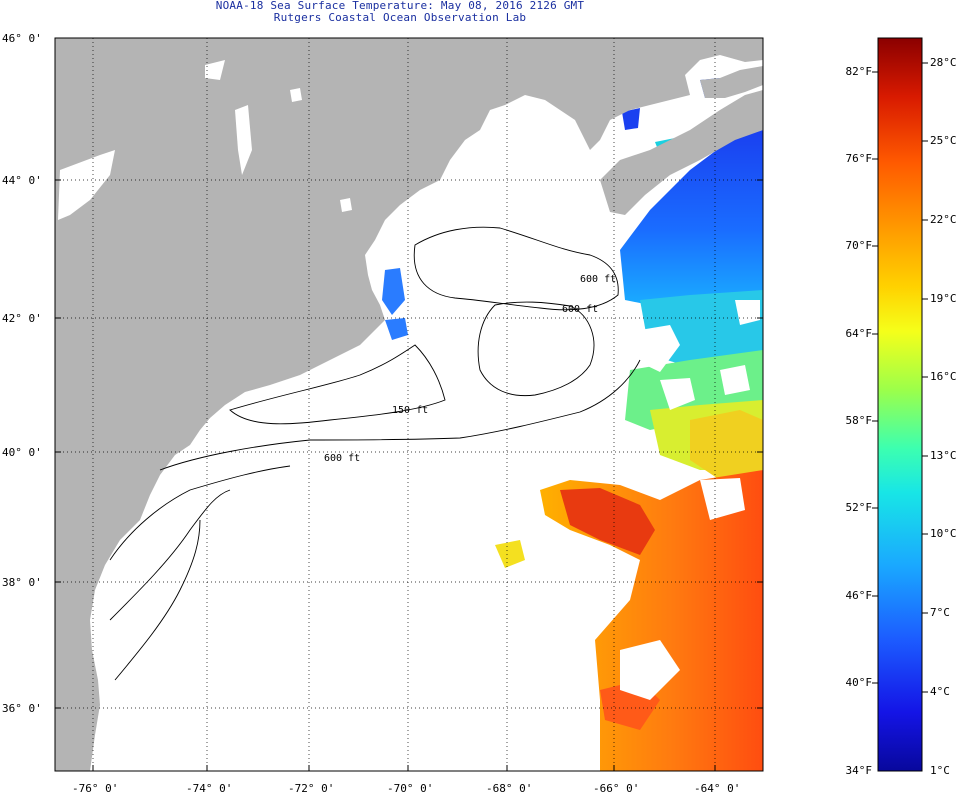  Describe the element at coordinates (943, 140) in the screenshot. I see `colorbar-c-label: 25°C` at that location.